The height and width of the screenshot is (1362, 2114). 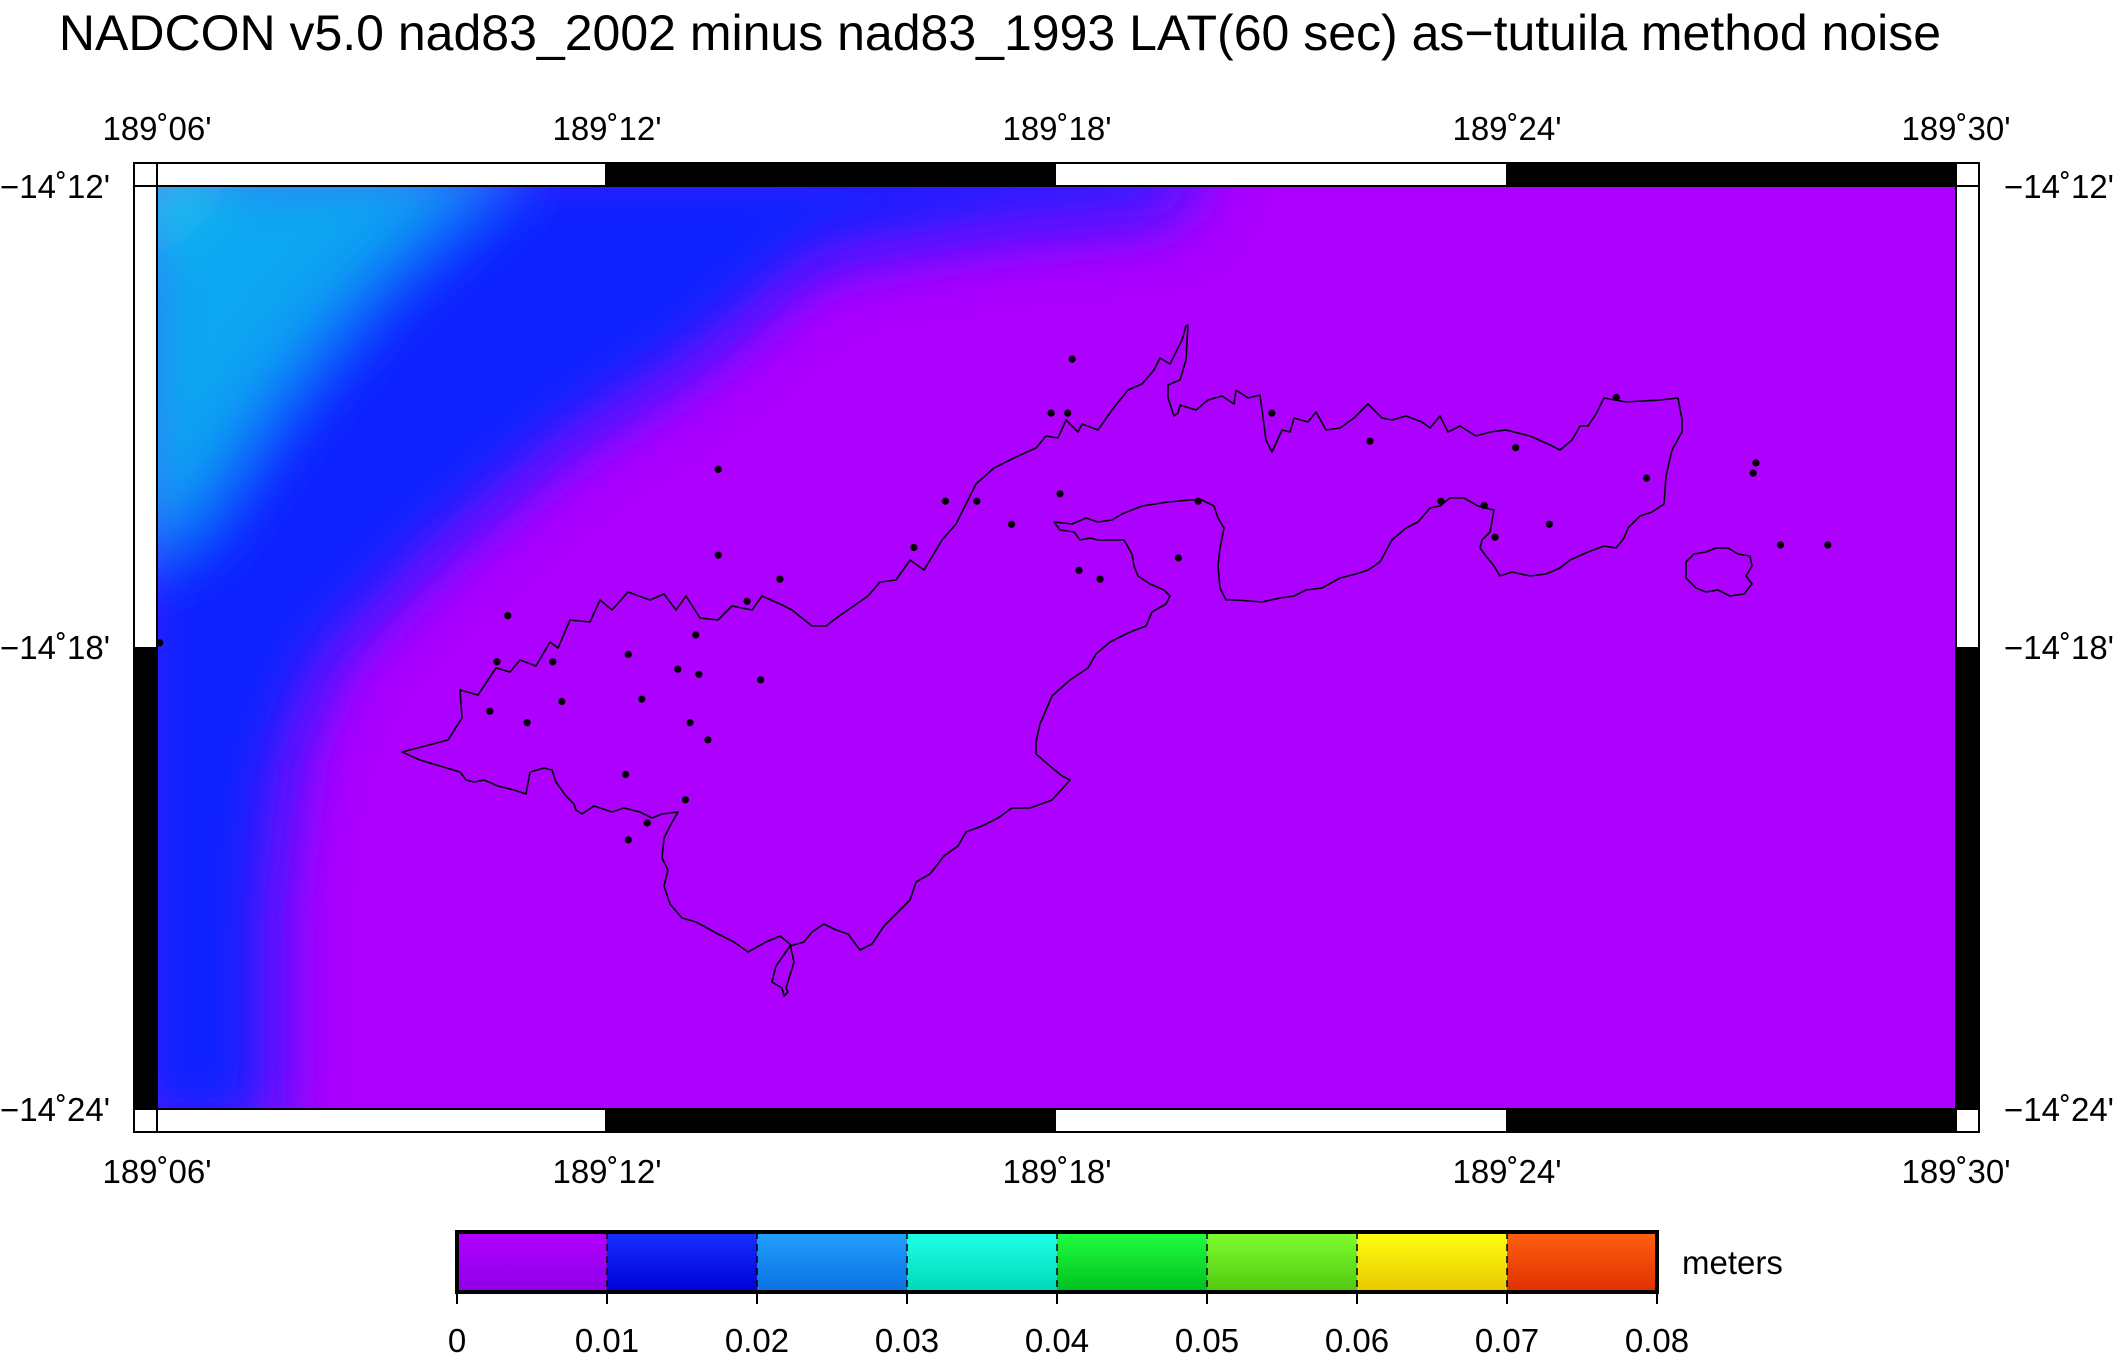 I want to click on y-tick-label-right: −14˚18', so click(x=2059, y=647).